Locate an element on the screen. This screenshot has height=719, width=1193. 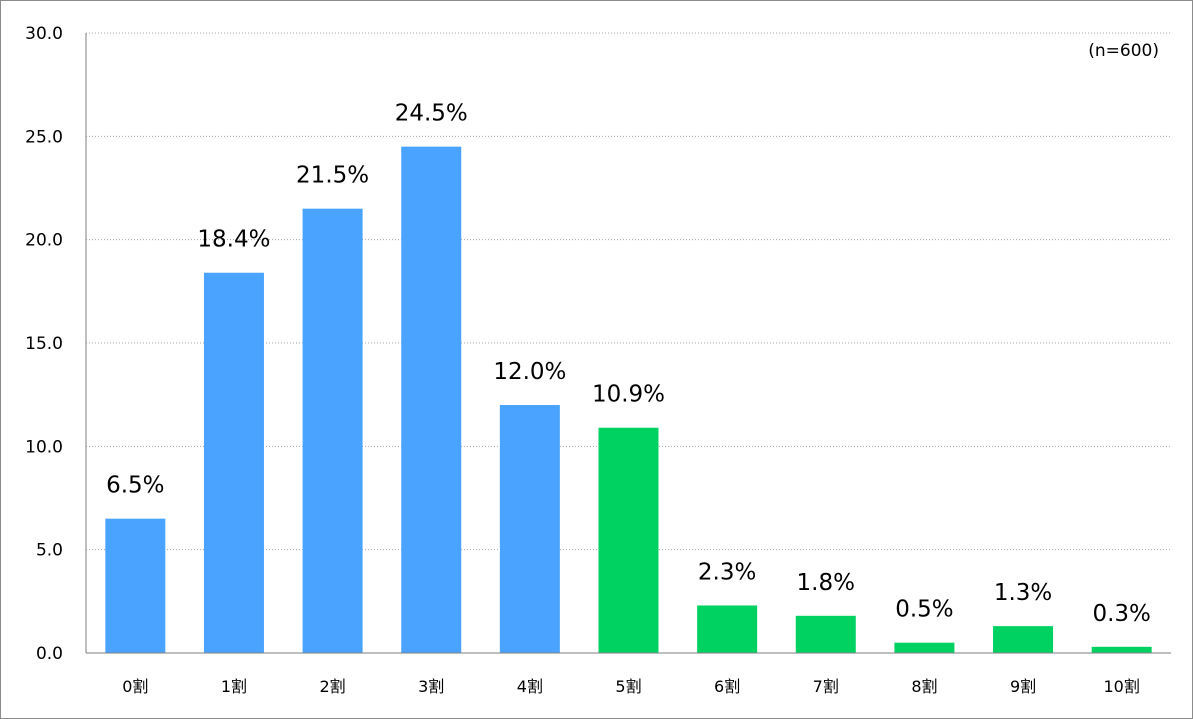
data-label: 0.3% is located at coordinates (1121, 614).